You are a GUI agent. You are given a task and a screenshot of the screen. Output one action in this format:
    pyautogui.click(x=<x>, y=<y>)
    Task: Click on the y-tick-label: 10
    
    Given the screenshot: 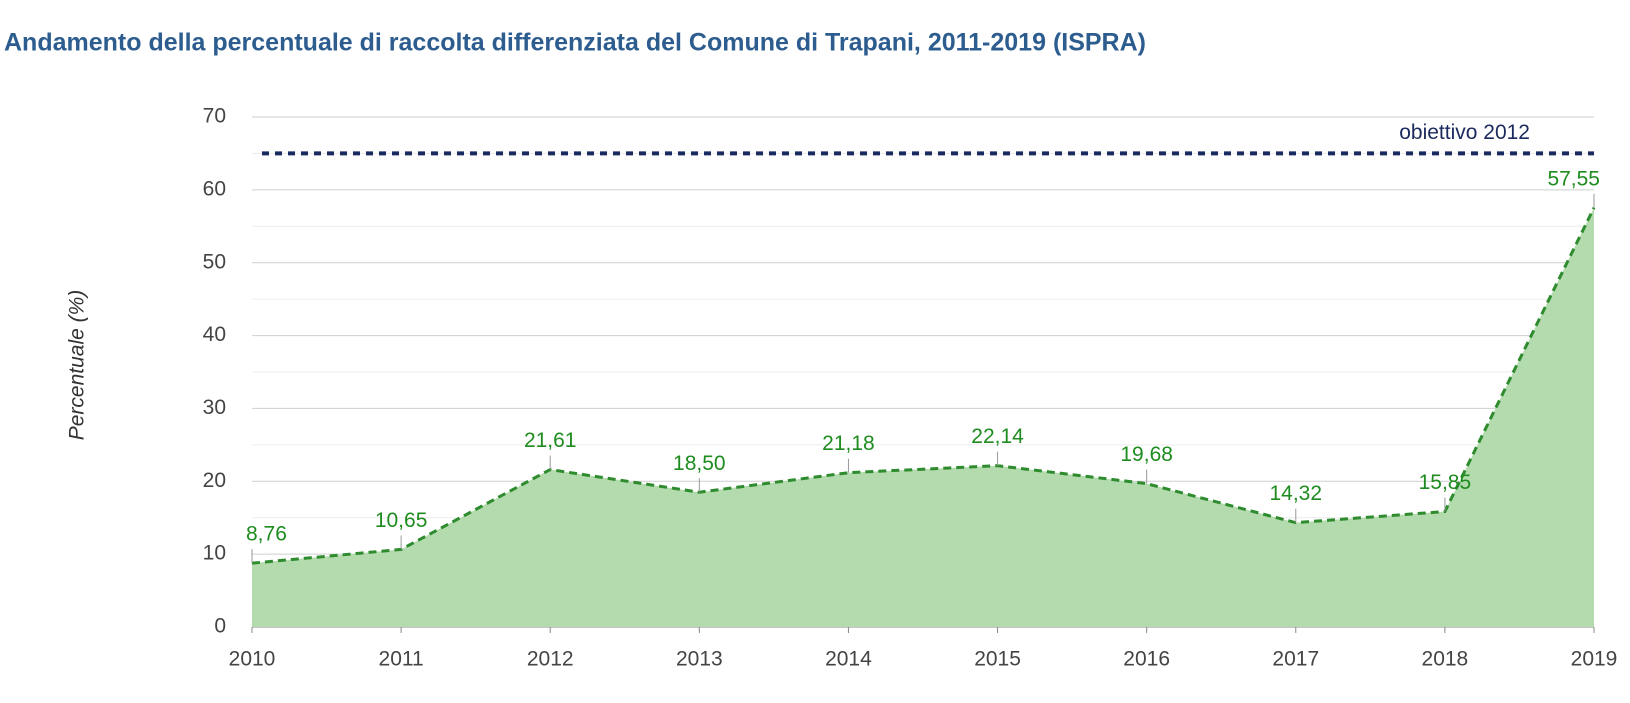 What is the action you would take?
    pyautogui.click(x=214, y=553)
    